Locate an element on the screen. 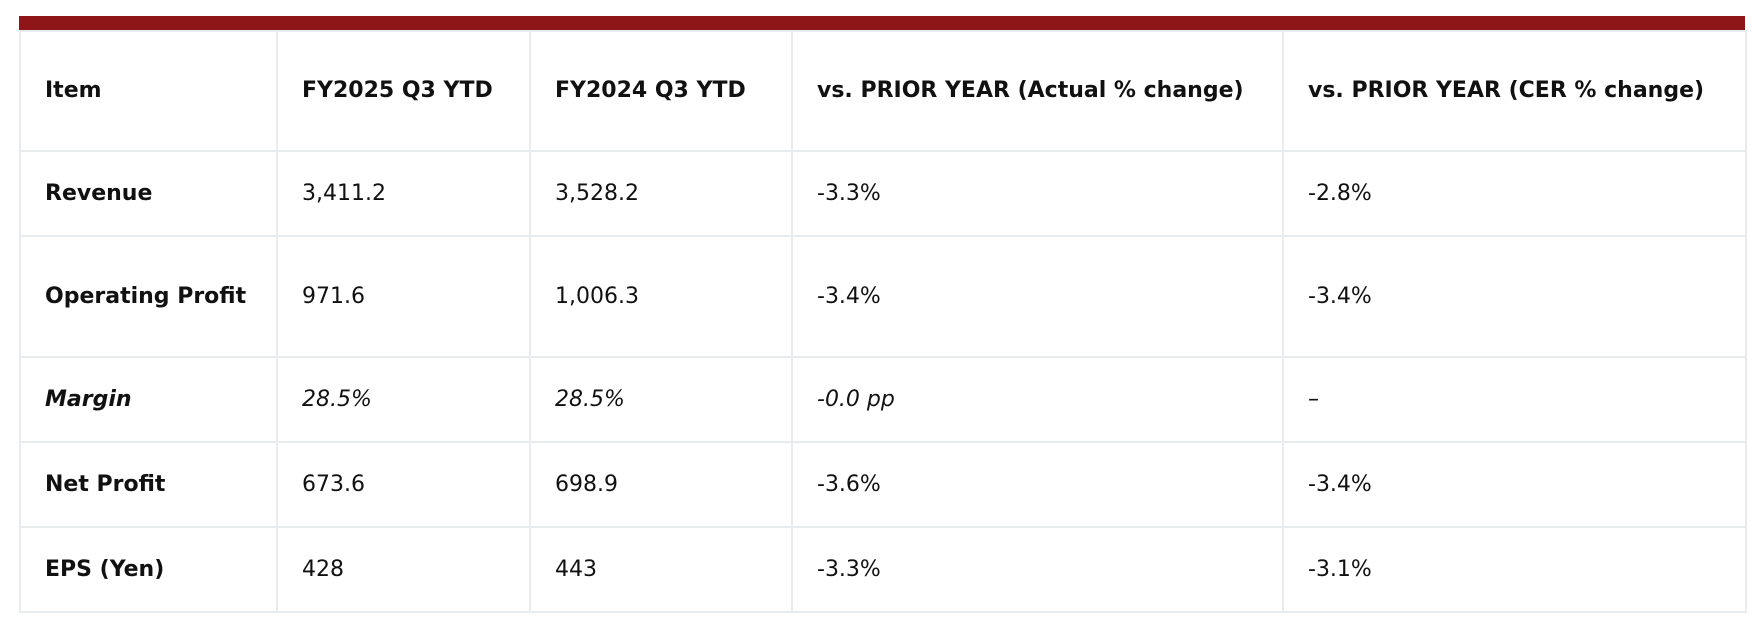 The image size is (1752, 639). header-cell: Item is located at coordinates (148, 91).